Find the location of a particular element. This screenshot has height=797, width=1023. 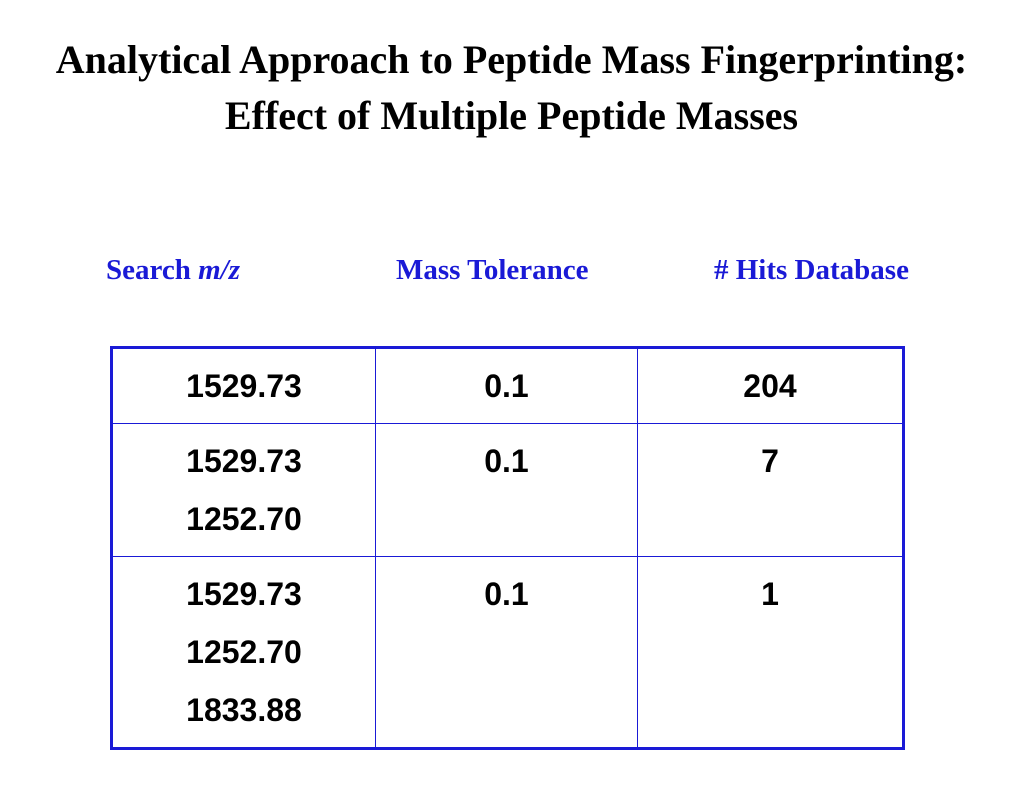

header-mass-tolerance: Mass Tolerance is located at coordinates (492, 270).